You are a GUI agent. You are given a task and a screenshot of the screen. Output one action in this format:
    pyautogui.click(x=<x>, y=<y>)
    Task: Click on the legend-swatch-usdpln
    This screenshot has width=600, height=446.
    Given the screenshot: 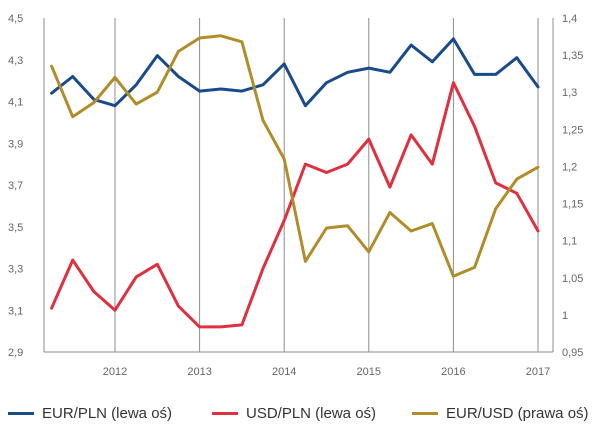 What is the action you would take?
    pyautogui.click(x=225, y=413)
    